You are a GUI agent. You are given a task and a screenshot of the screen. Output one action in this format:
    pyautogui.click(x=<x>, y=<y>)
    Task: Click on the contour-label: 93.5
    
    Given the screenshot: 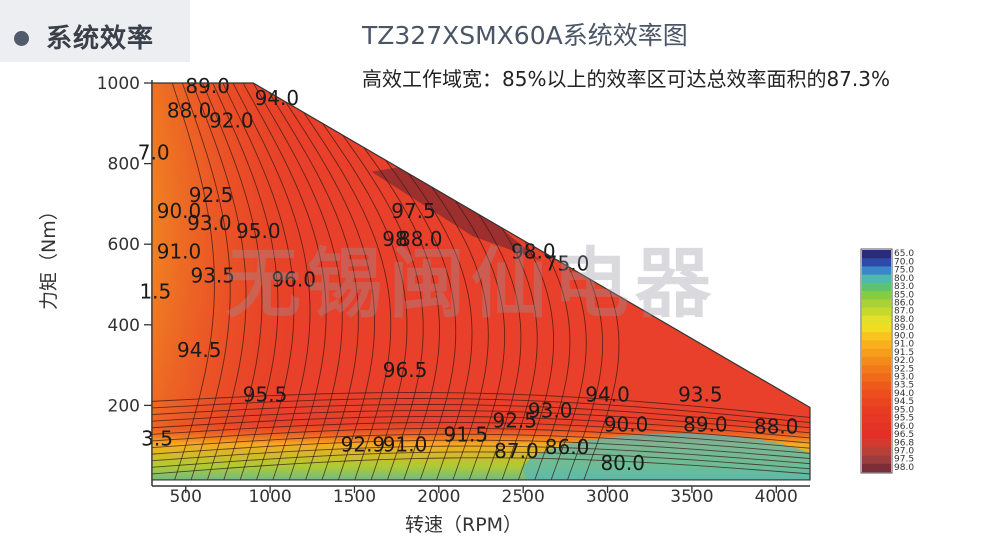 What is the action you would take?
    pyautogui.click(x=700, y=394)
    